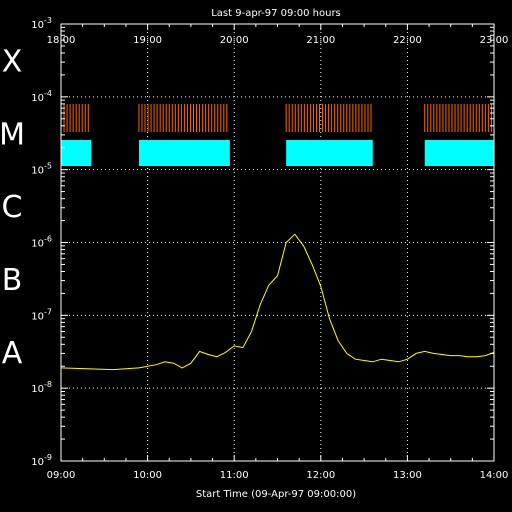 Image resolution: width=512 pixels, height=512 pixels. What do you see at coordinates (61, 475) in the screenshot?
I see `x-tick-label: 09:00` at bounding box center [61, 475].